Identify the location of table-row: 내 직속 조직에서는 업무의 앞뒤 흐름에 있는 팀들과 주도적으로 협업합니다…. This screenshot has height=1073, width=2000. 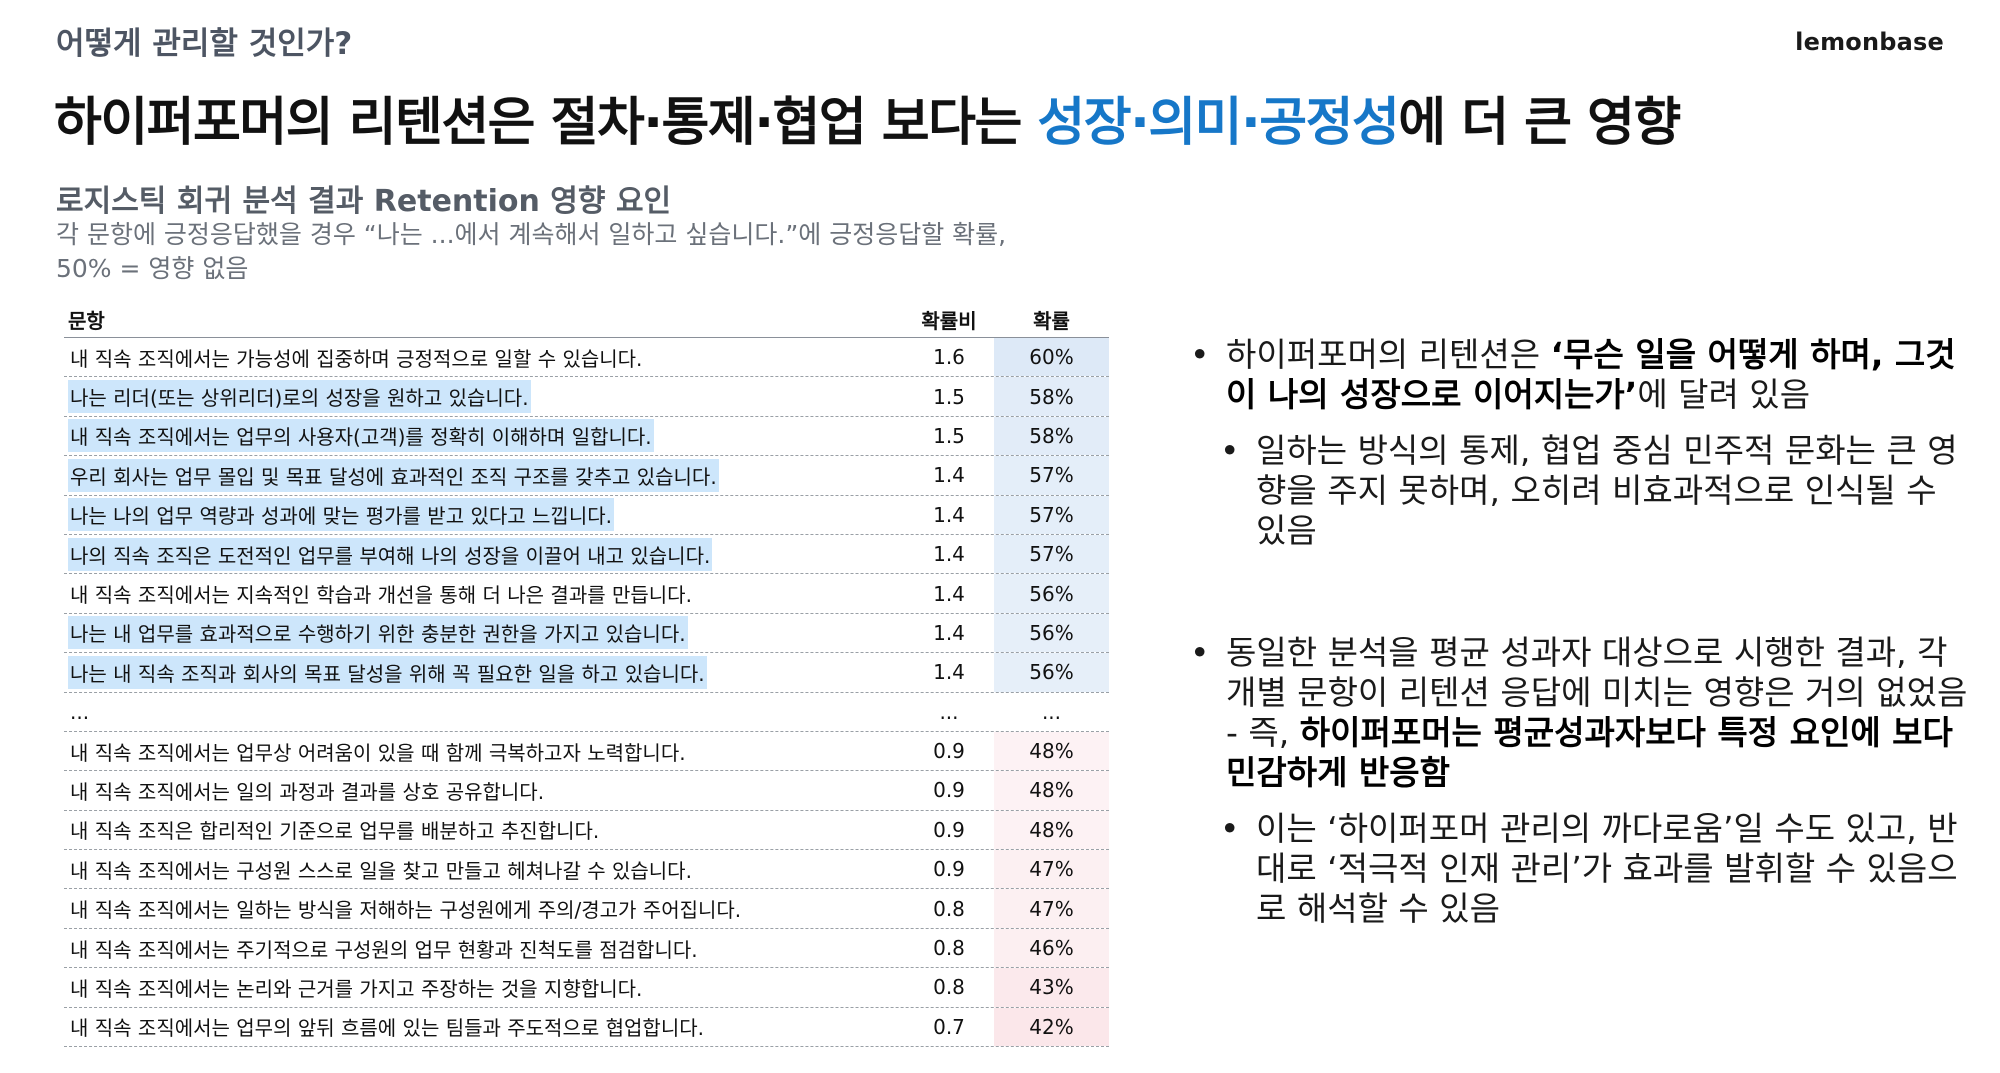
(586, 1027).